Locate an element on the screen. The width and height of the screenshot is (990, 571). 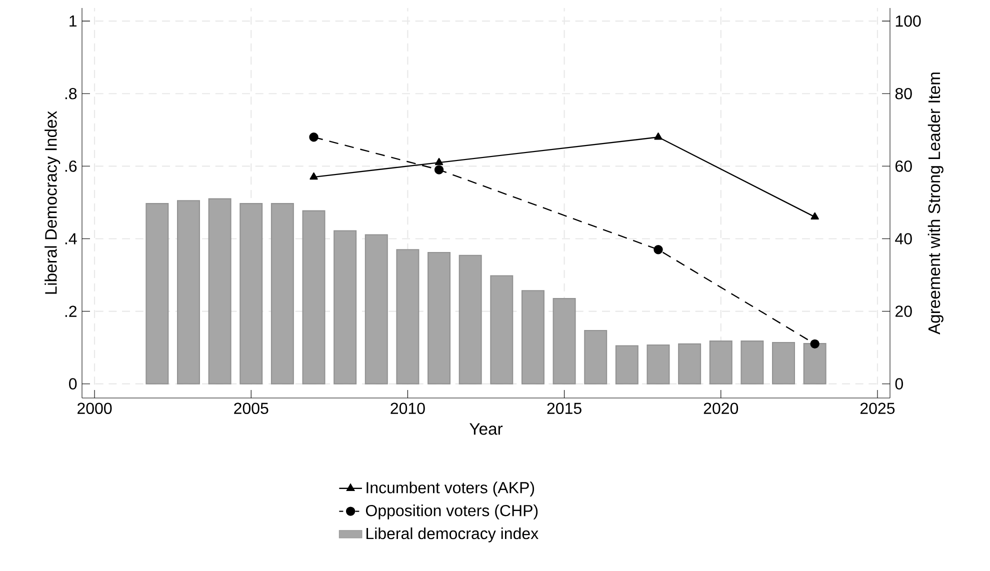
y-tick-label: .2 is located at coordinates (70, 311).